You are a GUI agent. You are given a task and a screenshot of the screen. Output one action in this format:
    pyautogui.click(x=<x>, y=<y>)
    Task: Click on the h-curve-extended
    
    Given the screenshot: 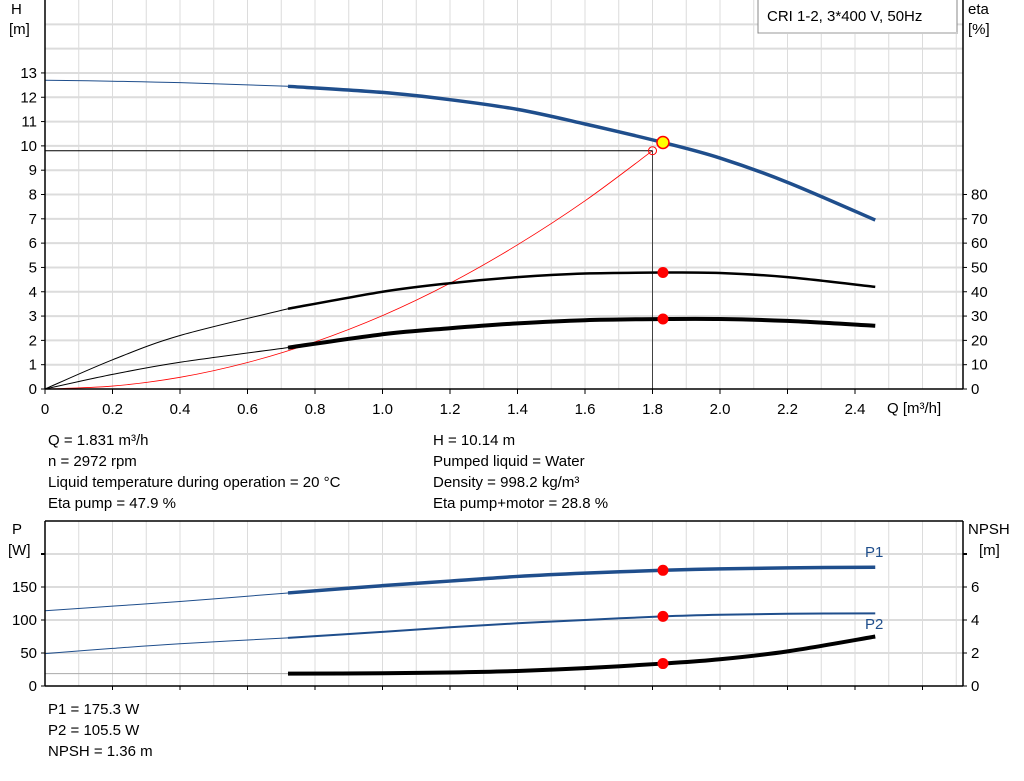 What is the action you would take?
    pyautogui.click(x=166, y=83)
    